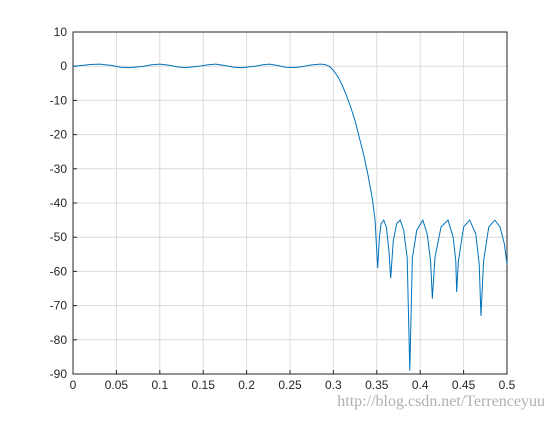  I want to click on watermark: http://blog.csdn.net/Terrenceyuu, so click(441, 401).